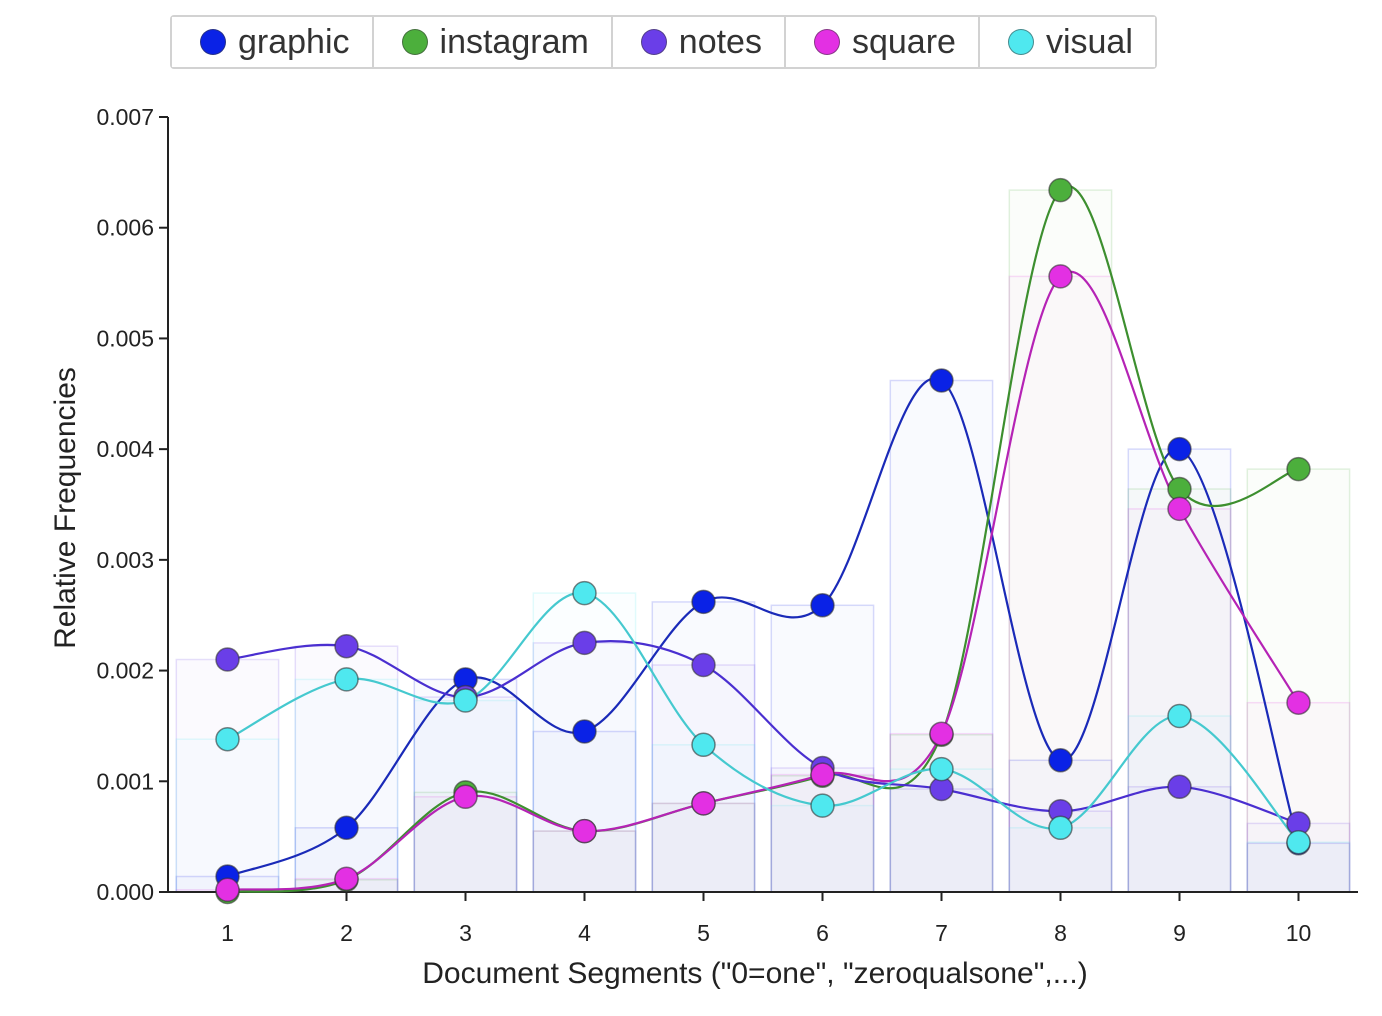  I want to click on y-tick-label: 0.006, so click(125, 228).